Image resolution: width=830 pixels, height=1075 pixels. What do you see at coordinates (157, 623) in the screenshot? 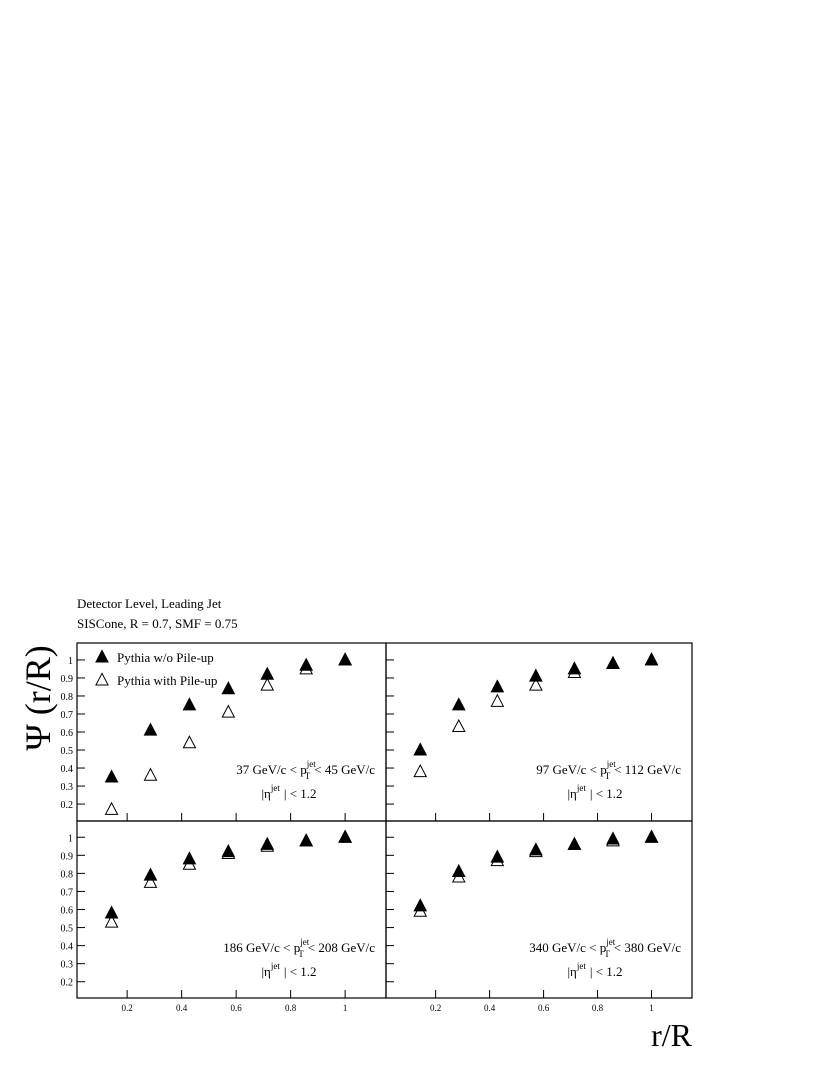
I see `chart-subtitle: SISCone, R = 0.7, SMF = 0.75` at bounding box center [157, 623].